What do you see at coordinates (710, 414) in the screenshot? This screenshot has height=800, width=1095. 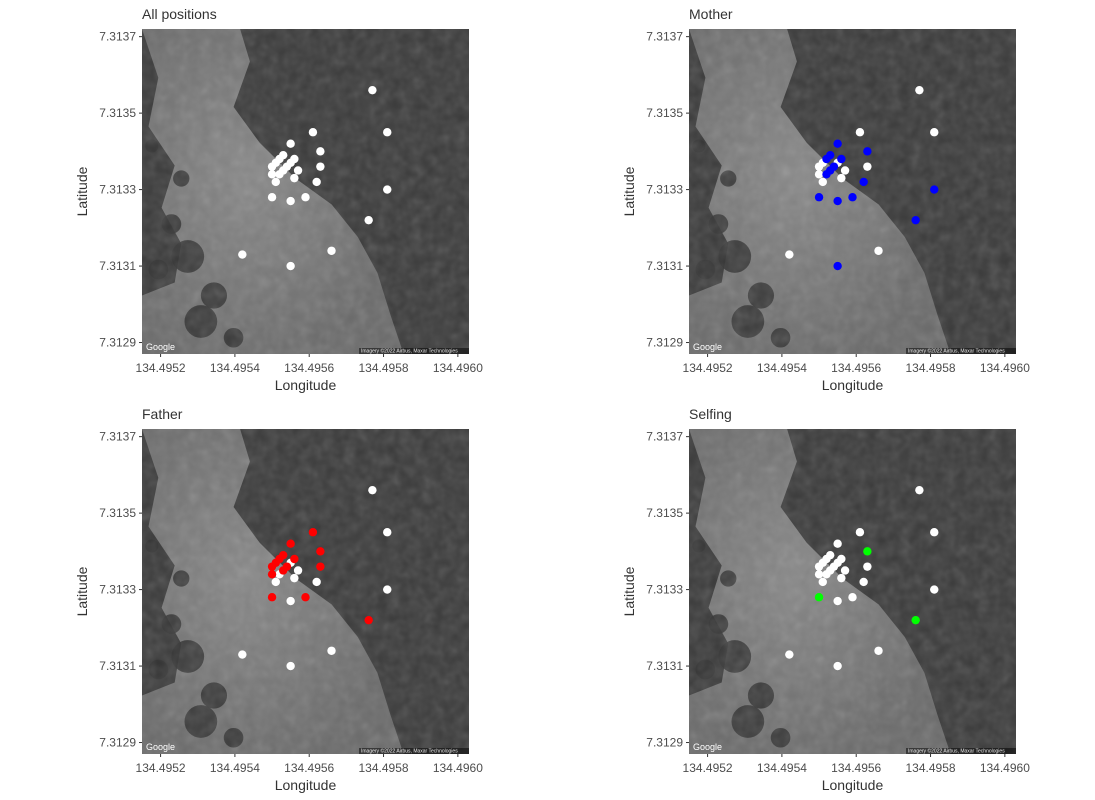 I see `panel-title: Selfing` at bounding box center [710, 414].